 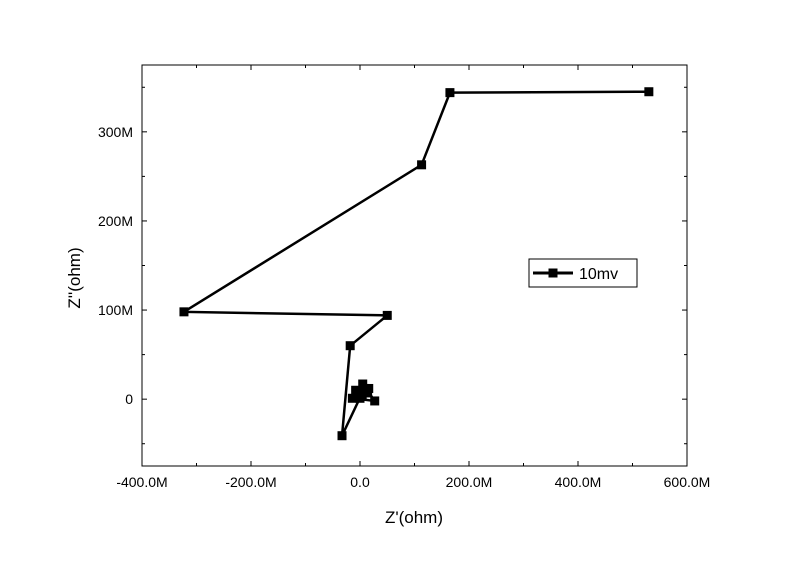 I want to click on x-axis-title: Z'(ohm), so click(x=414, y=517).